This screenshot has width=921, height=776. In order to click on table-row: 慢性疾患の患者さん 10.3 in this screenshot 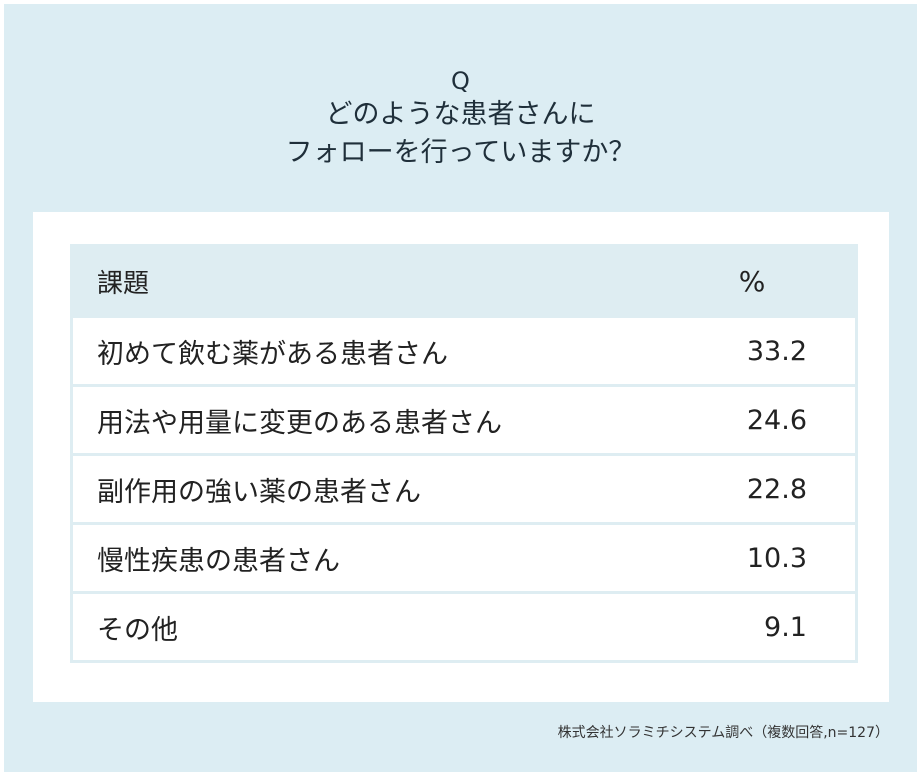, I will do `click(464, 556)`.